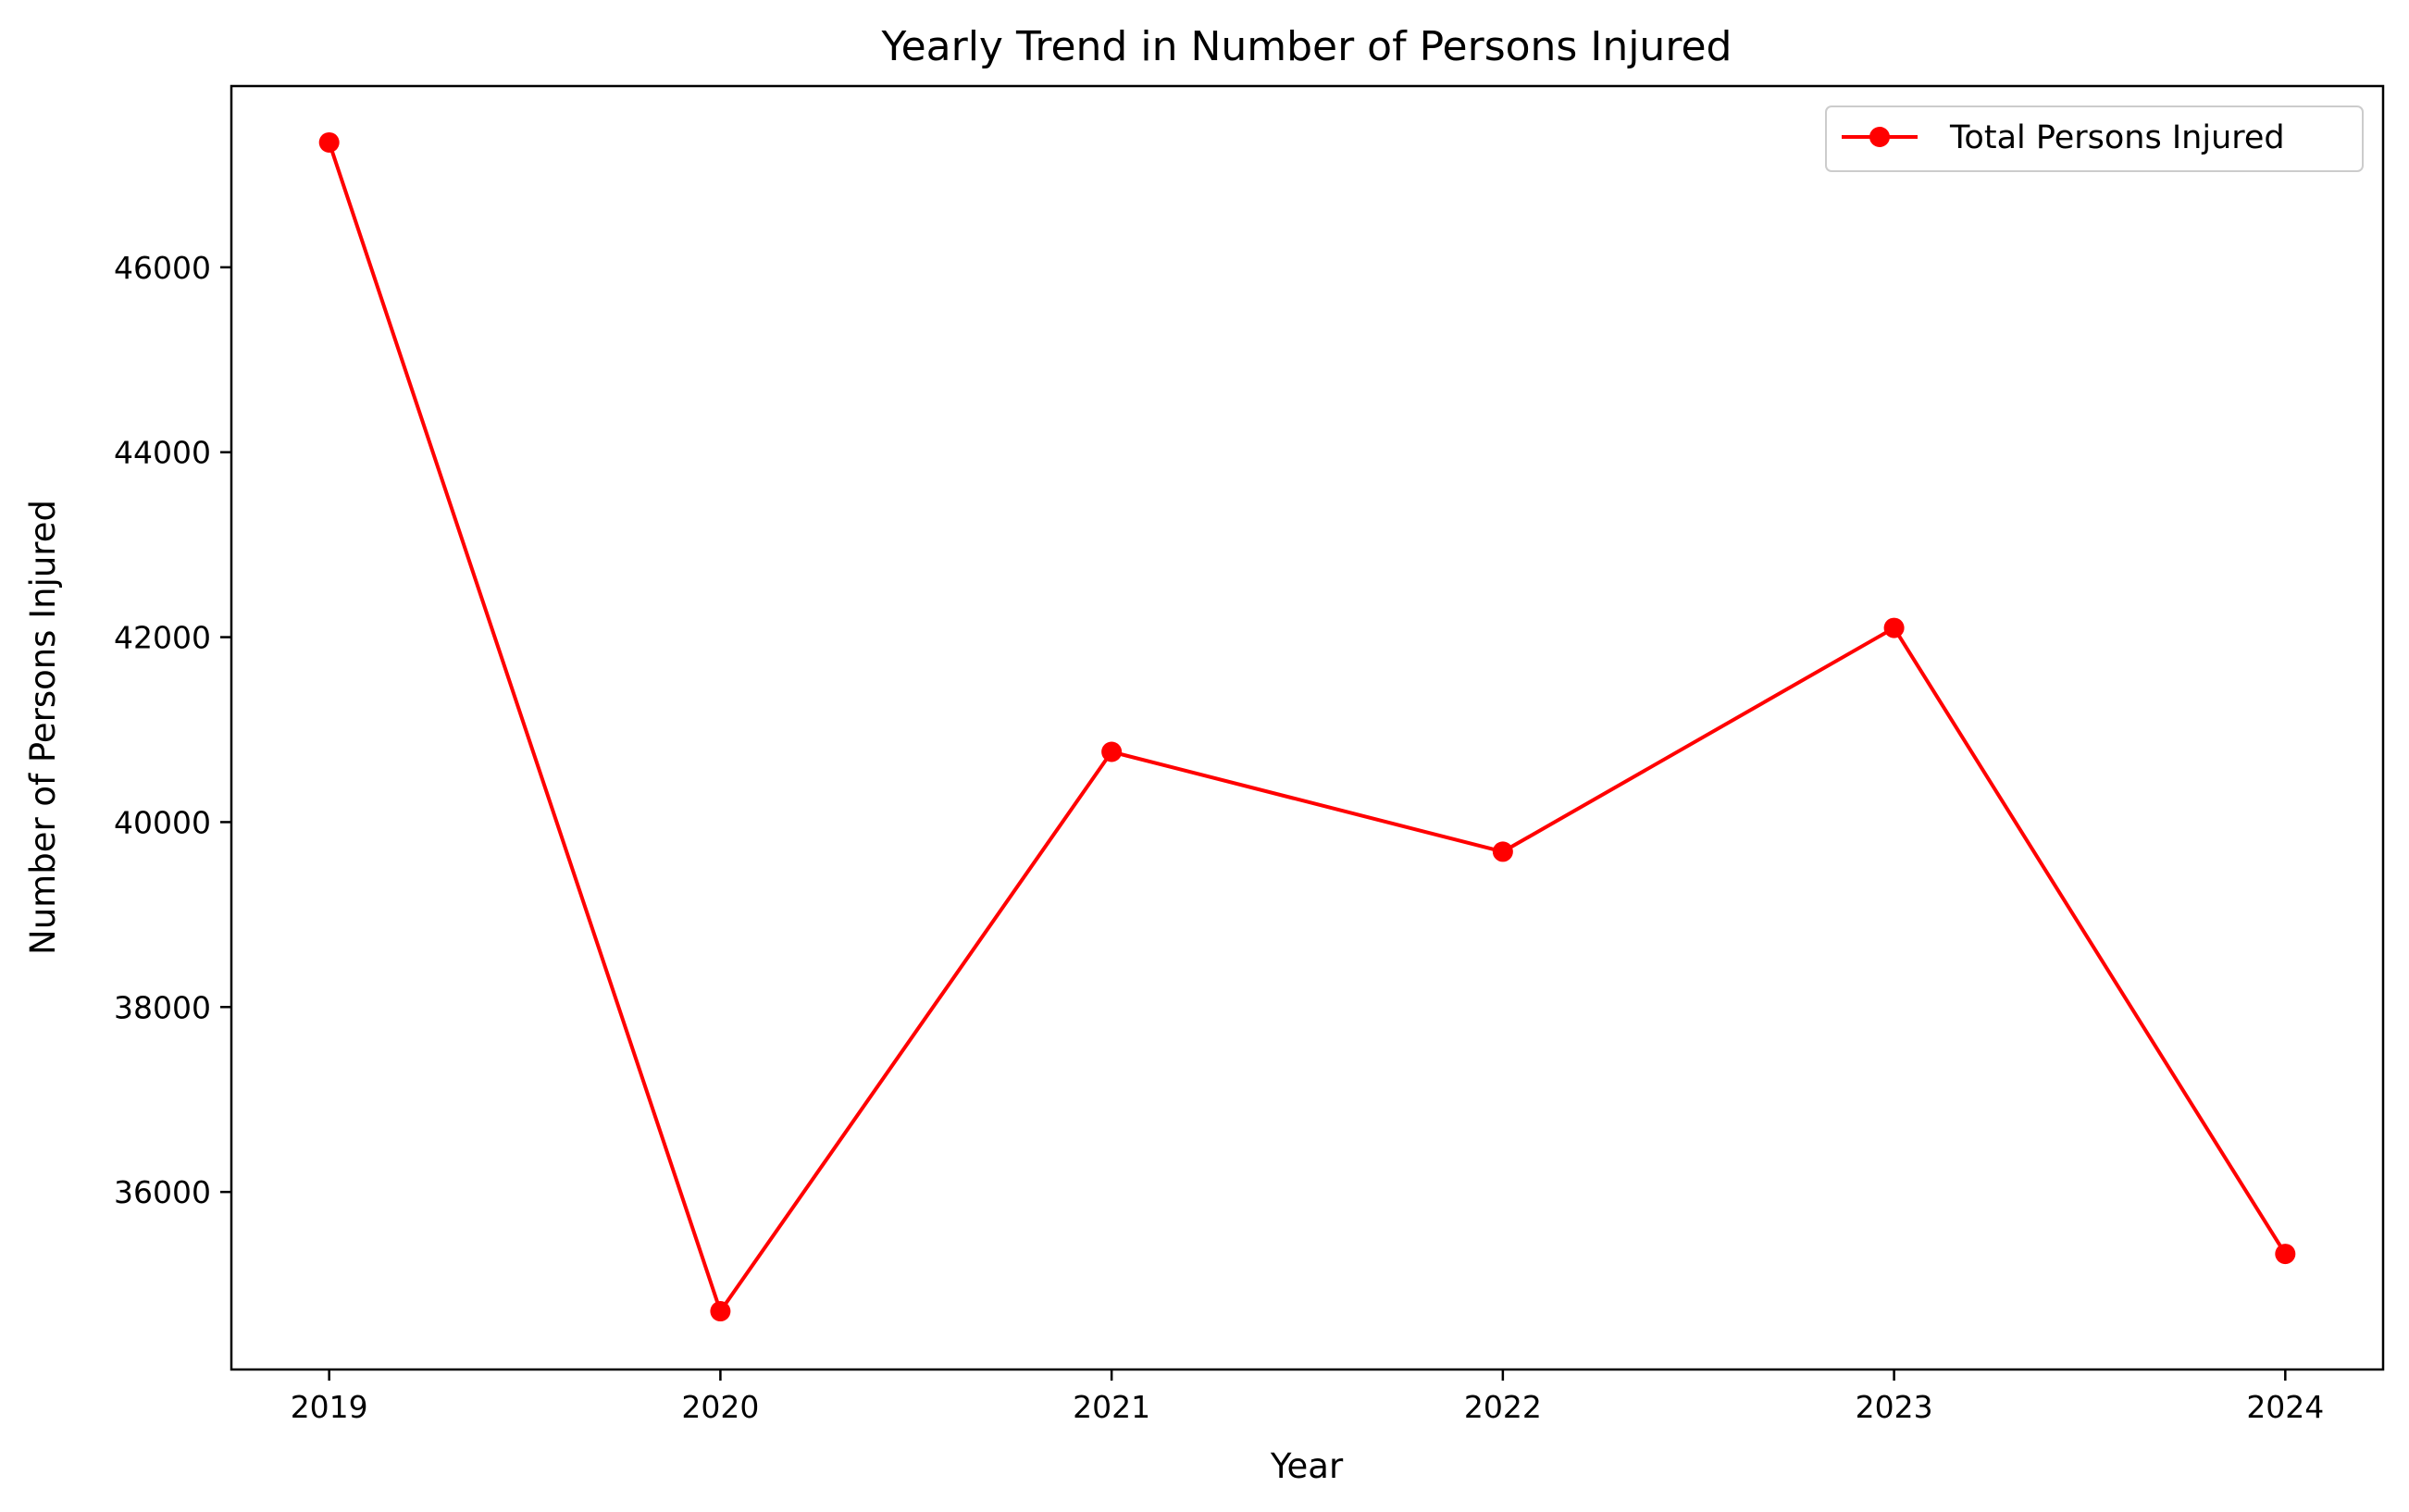 The width and height of the screenshot is (2409, 1512). Describe the element at coordinates (162, 268) in the screenshot. I see `y-tick-label: 46000` at that location.